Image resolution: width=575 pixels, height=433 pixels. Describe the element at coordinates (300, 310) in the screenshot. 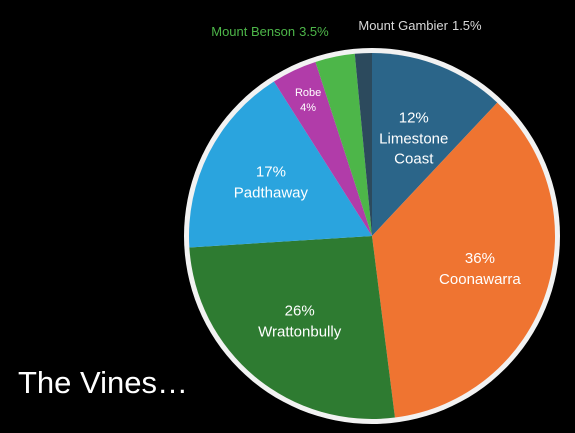

I see `value-label: 26%` at that location.